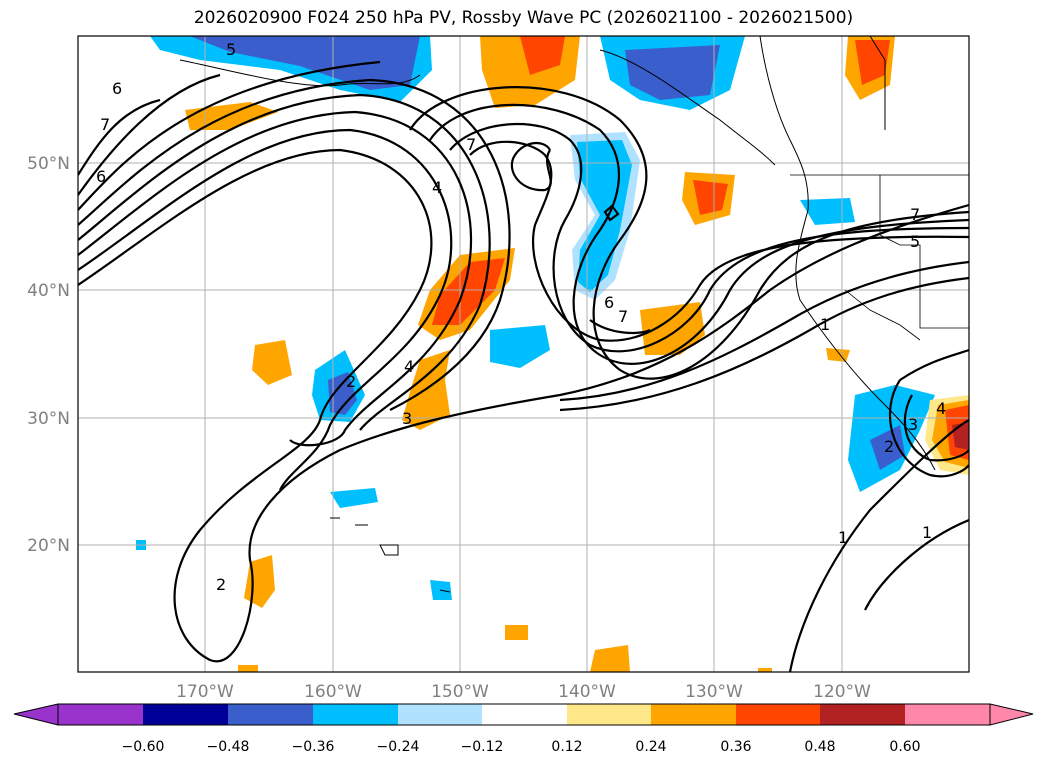 Image resolution: width=1047 pixels, height=765 pixels. What do you see at coordinates (650, 747) in the screenshot?
I see `colorbar-label: 0.24` at bounding box center [650, 747].